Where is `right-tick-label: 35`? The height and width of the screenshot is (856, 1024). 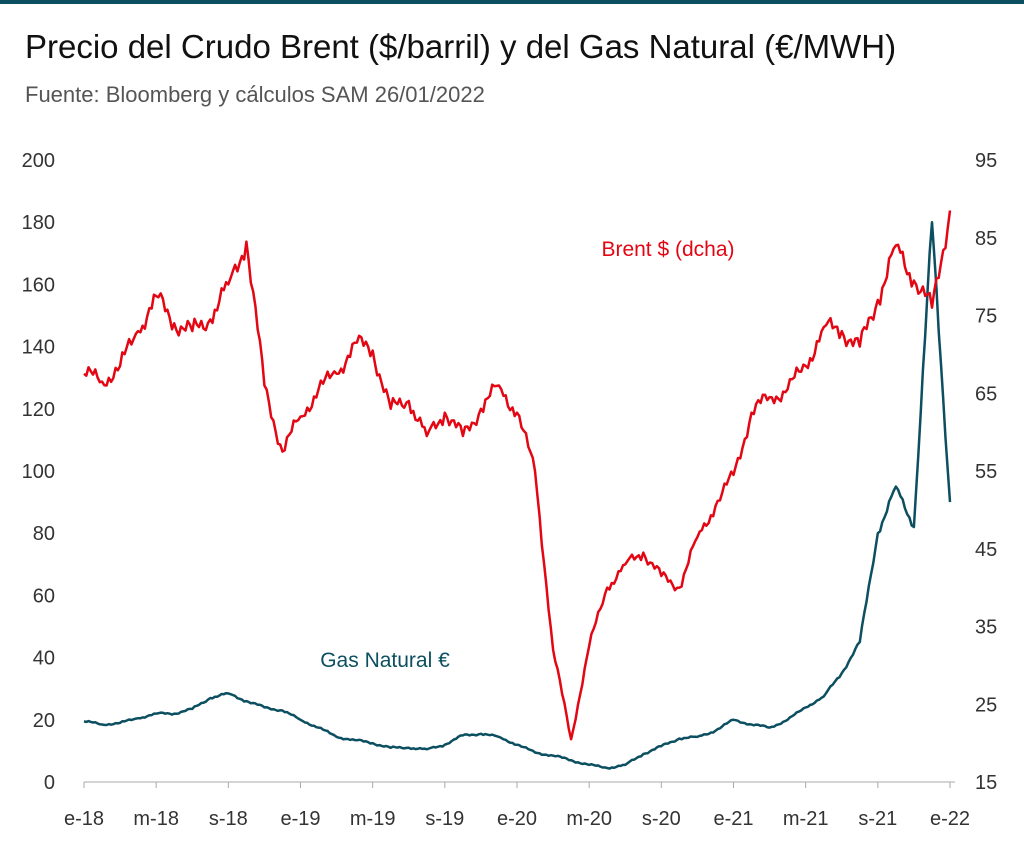 right-tick-label: 35 is located at coordinates (986, 628).